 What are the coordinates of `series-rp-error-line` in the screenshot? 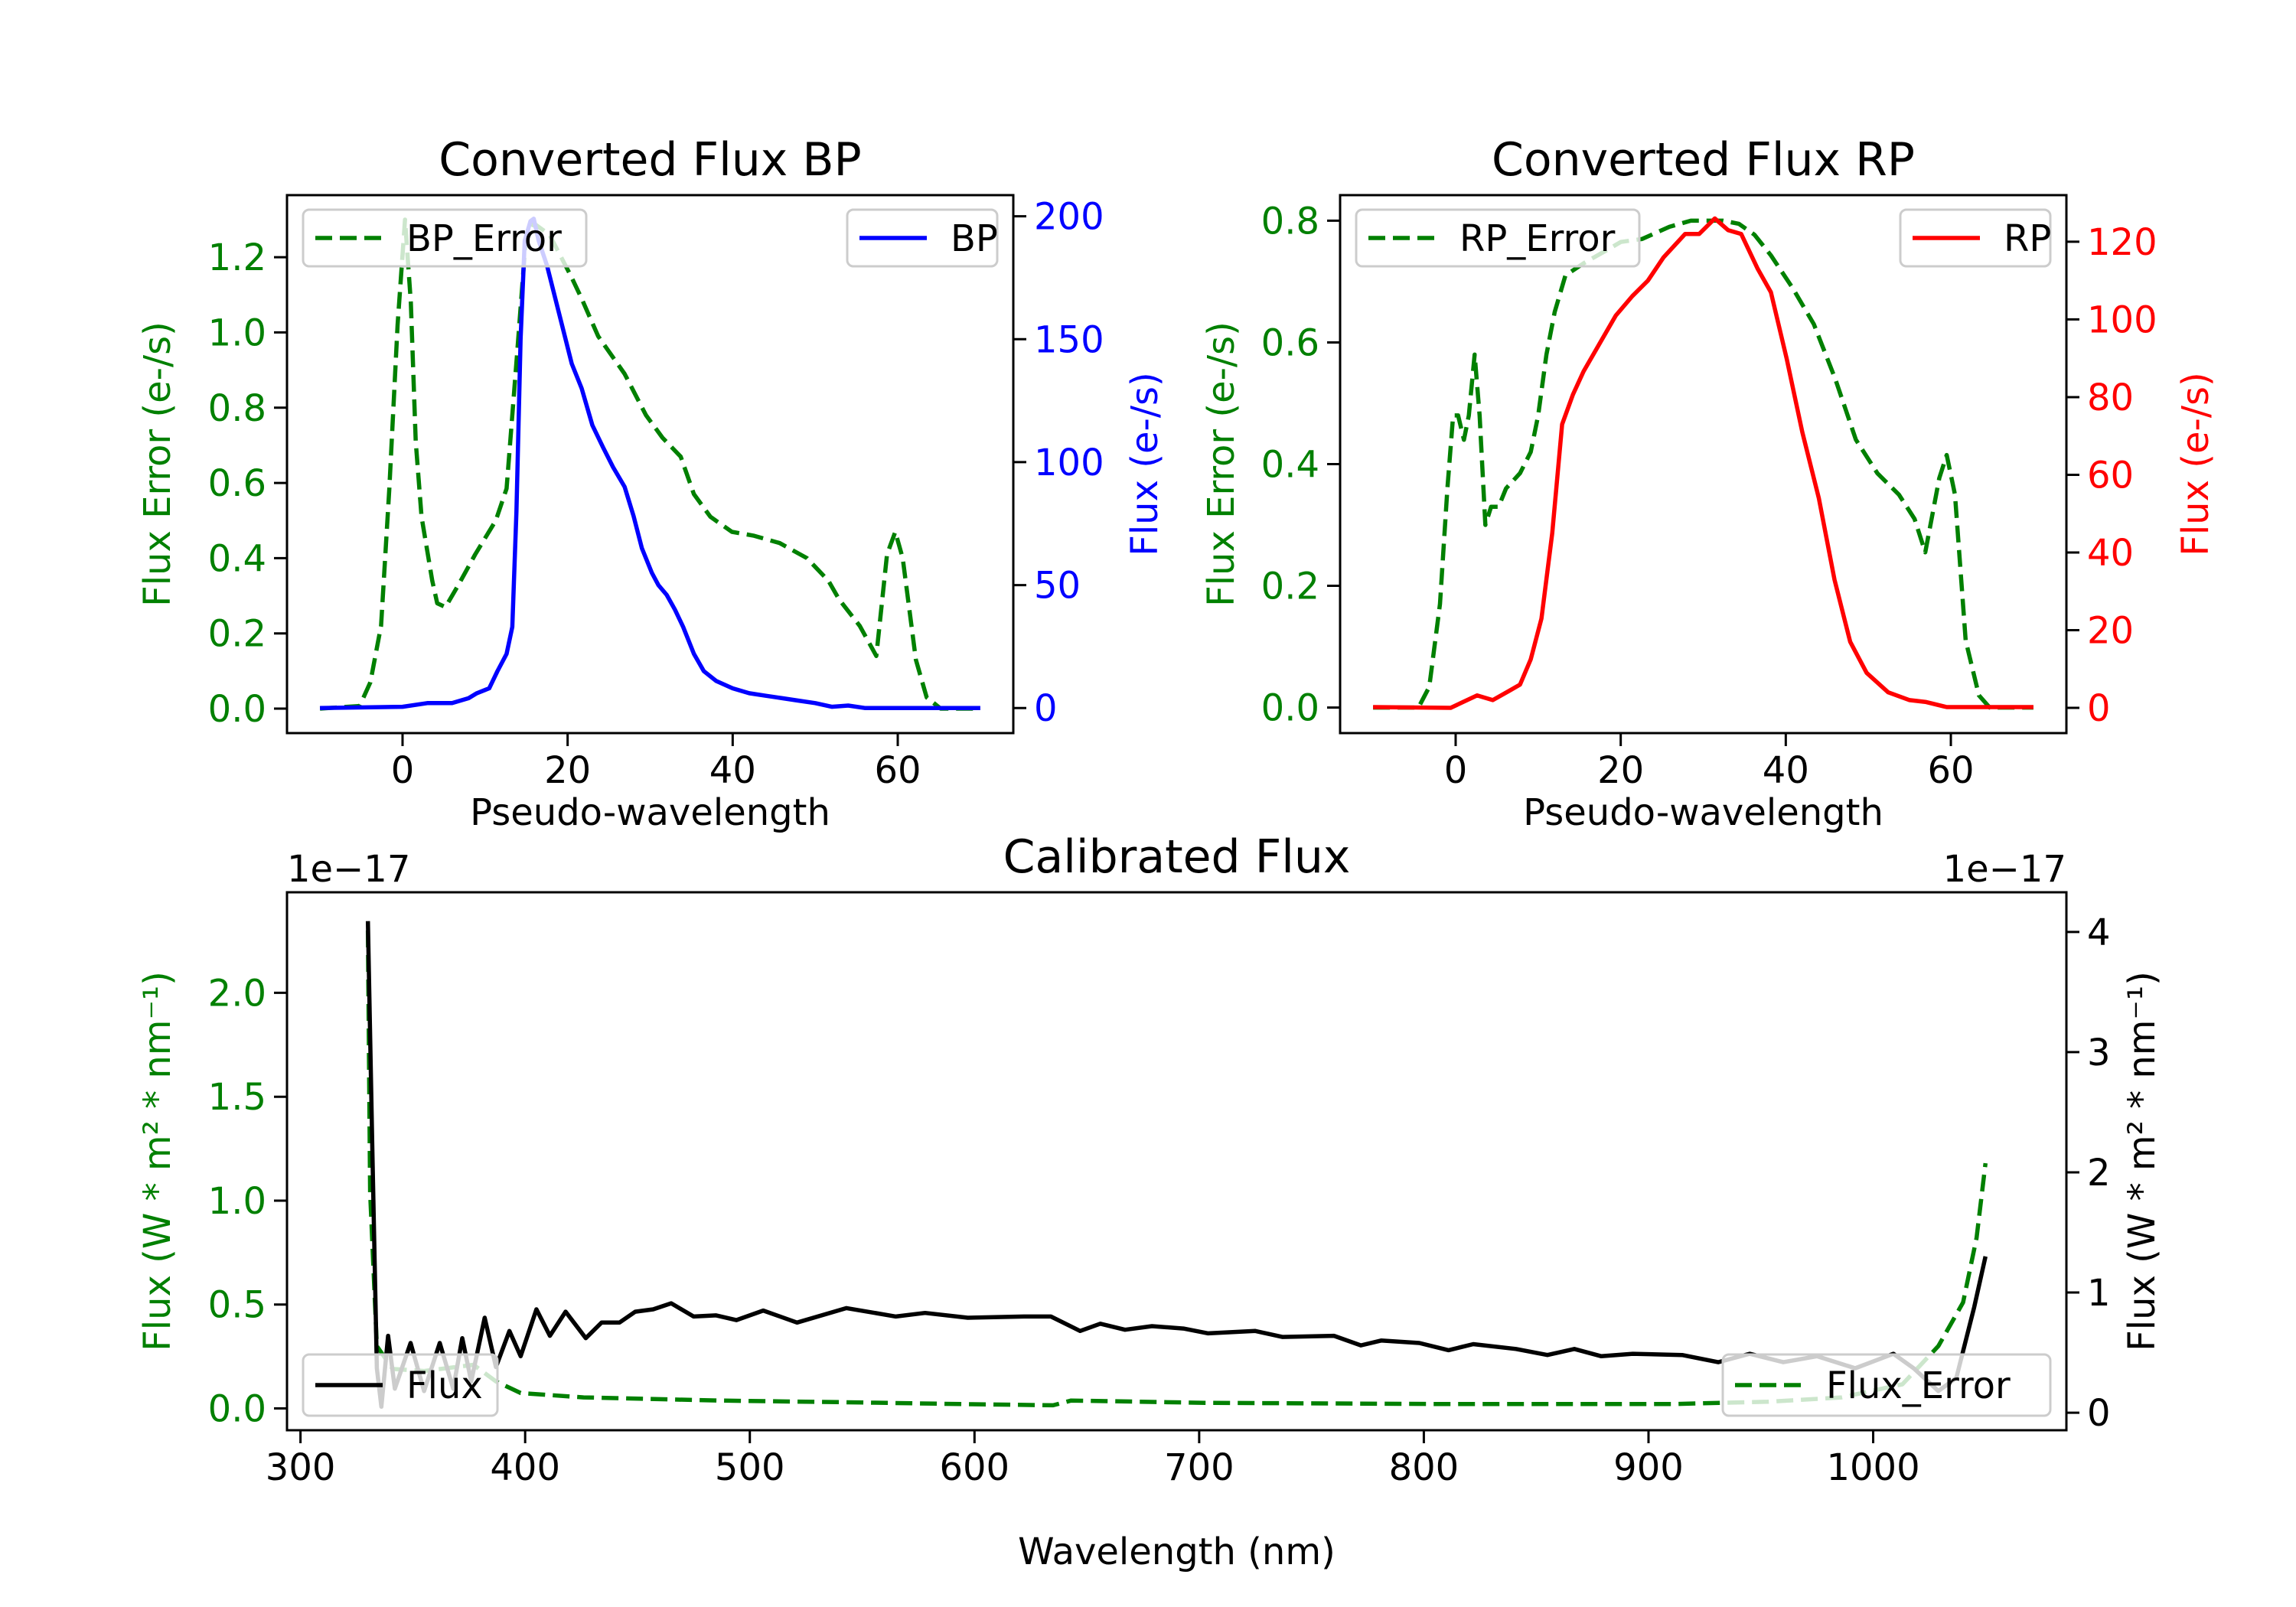 It's located at (1703, 464).